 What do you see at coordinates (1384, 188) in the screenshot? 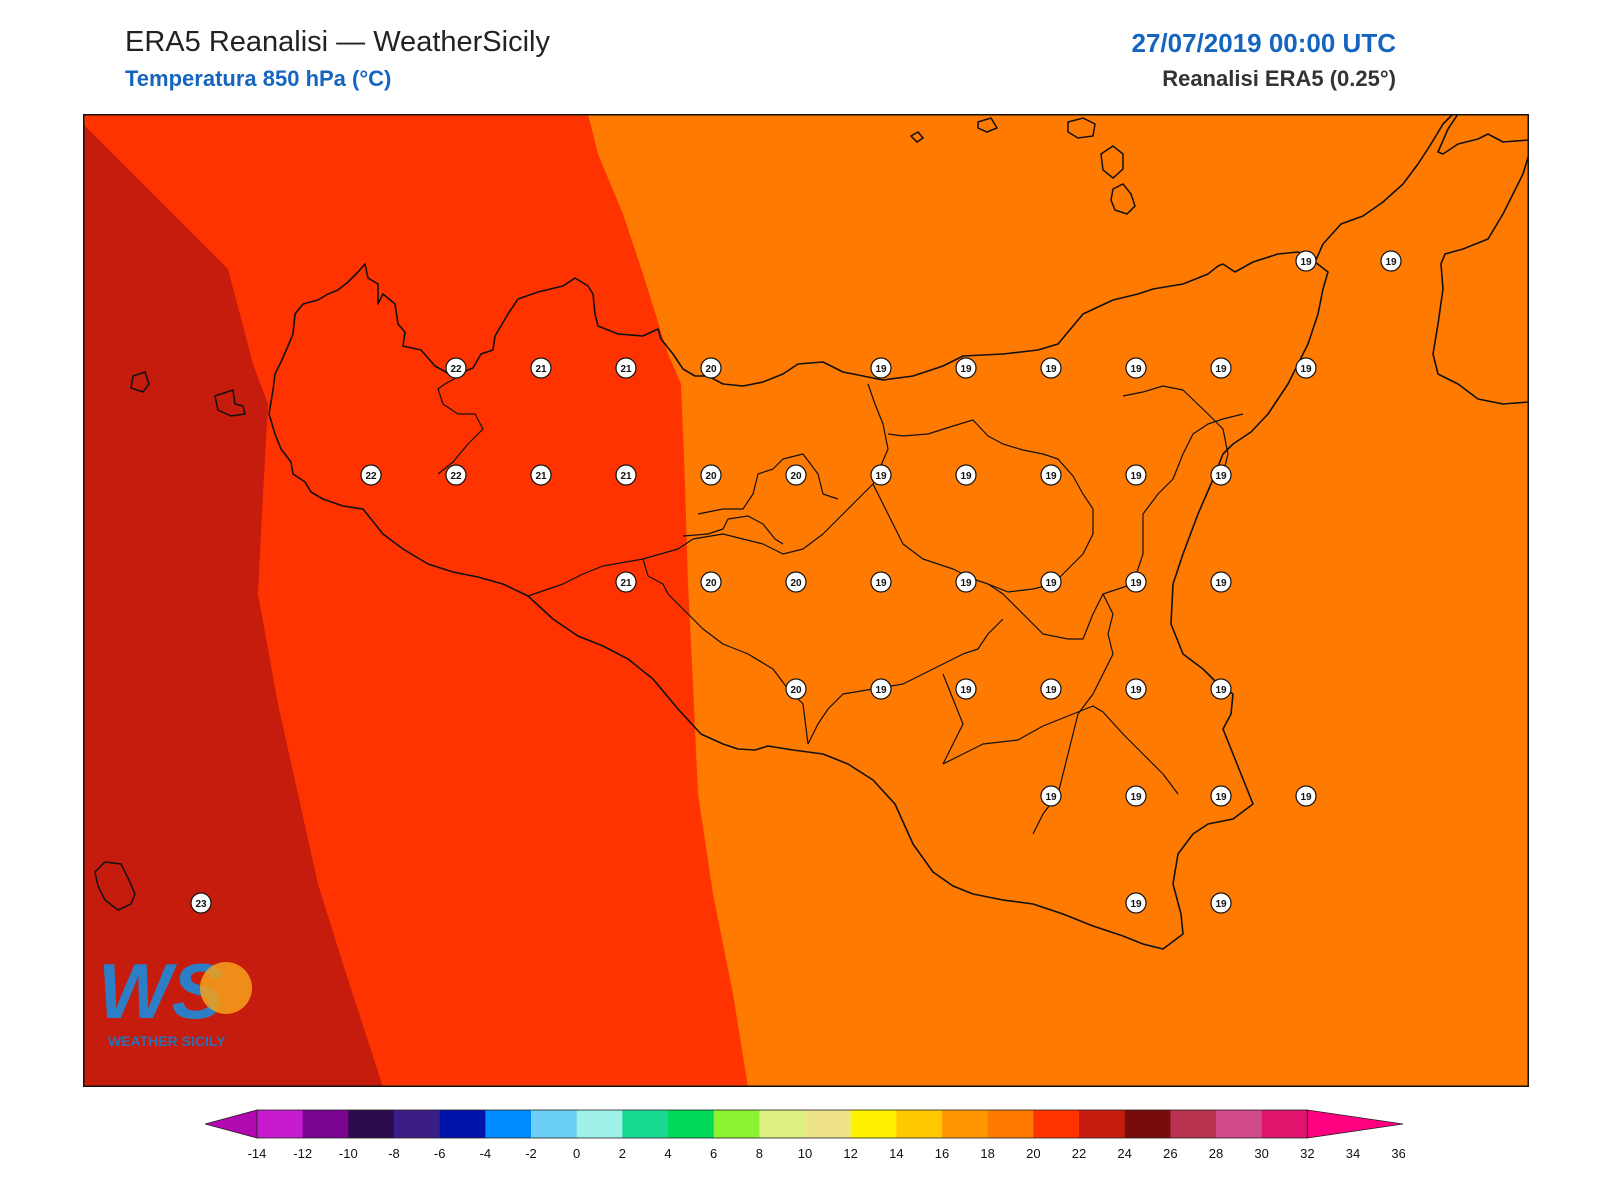
I see `calabria-coastline` at bounding box center [1384, 188].